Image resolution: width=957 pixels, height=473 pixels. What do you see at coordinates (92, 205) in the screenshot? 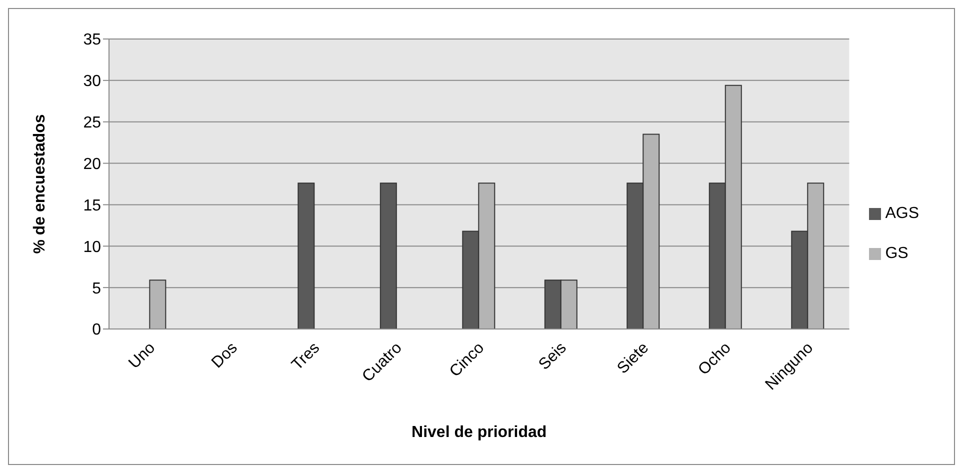
I see `y-tick-label: 15` at bounding box center [92, 205].